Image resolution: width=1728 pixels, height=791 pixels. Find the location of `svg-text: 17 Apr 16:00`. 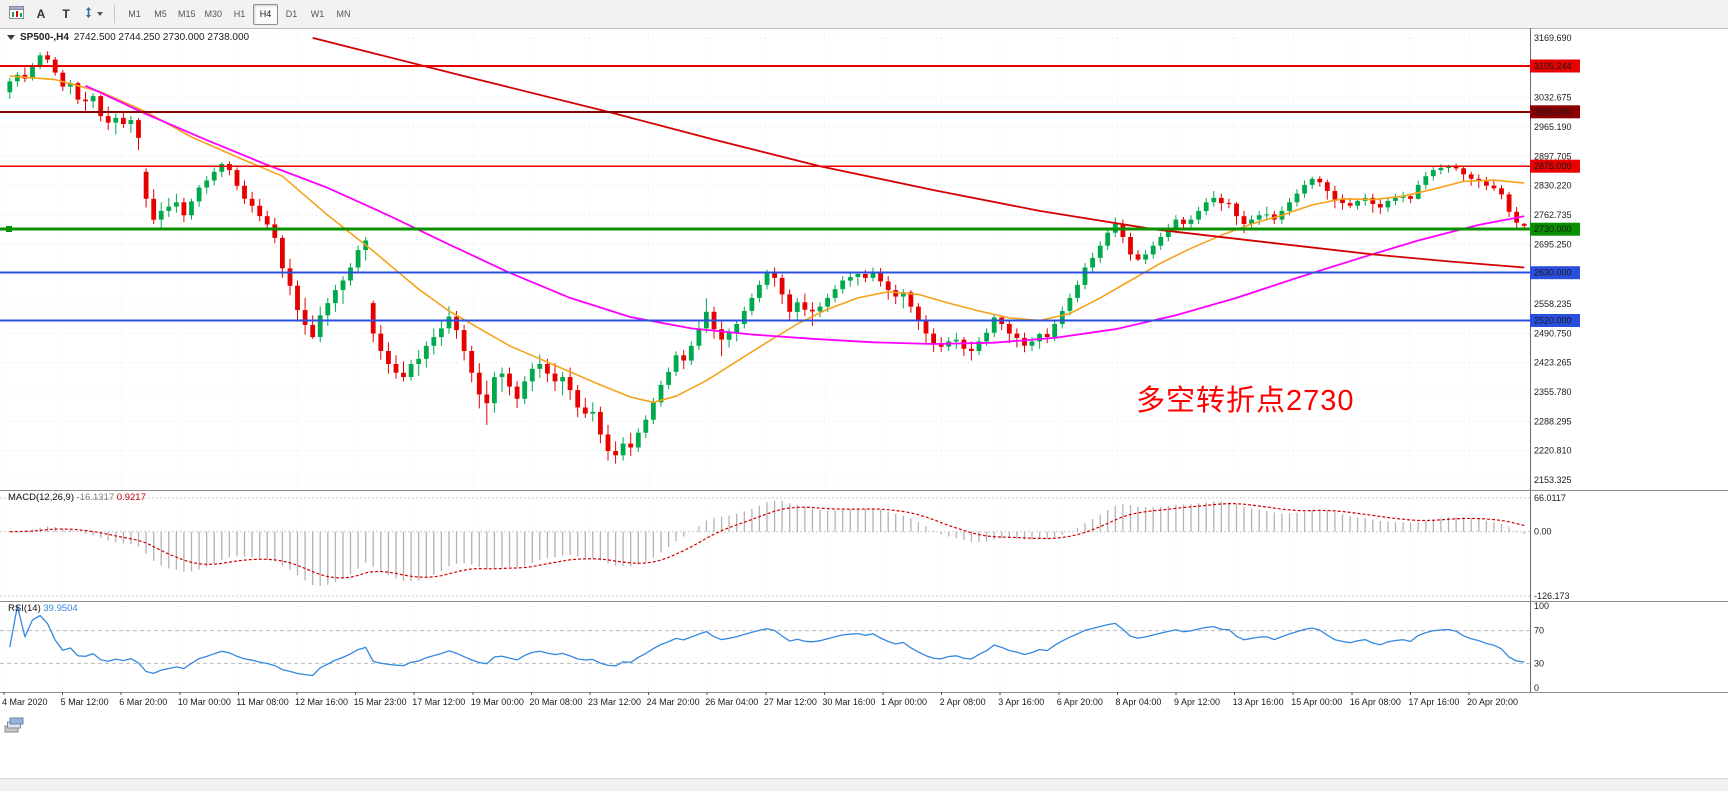

svg-text: 17 Apr 16:00 is located at coordinates (1433, 702).